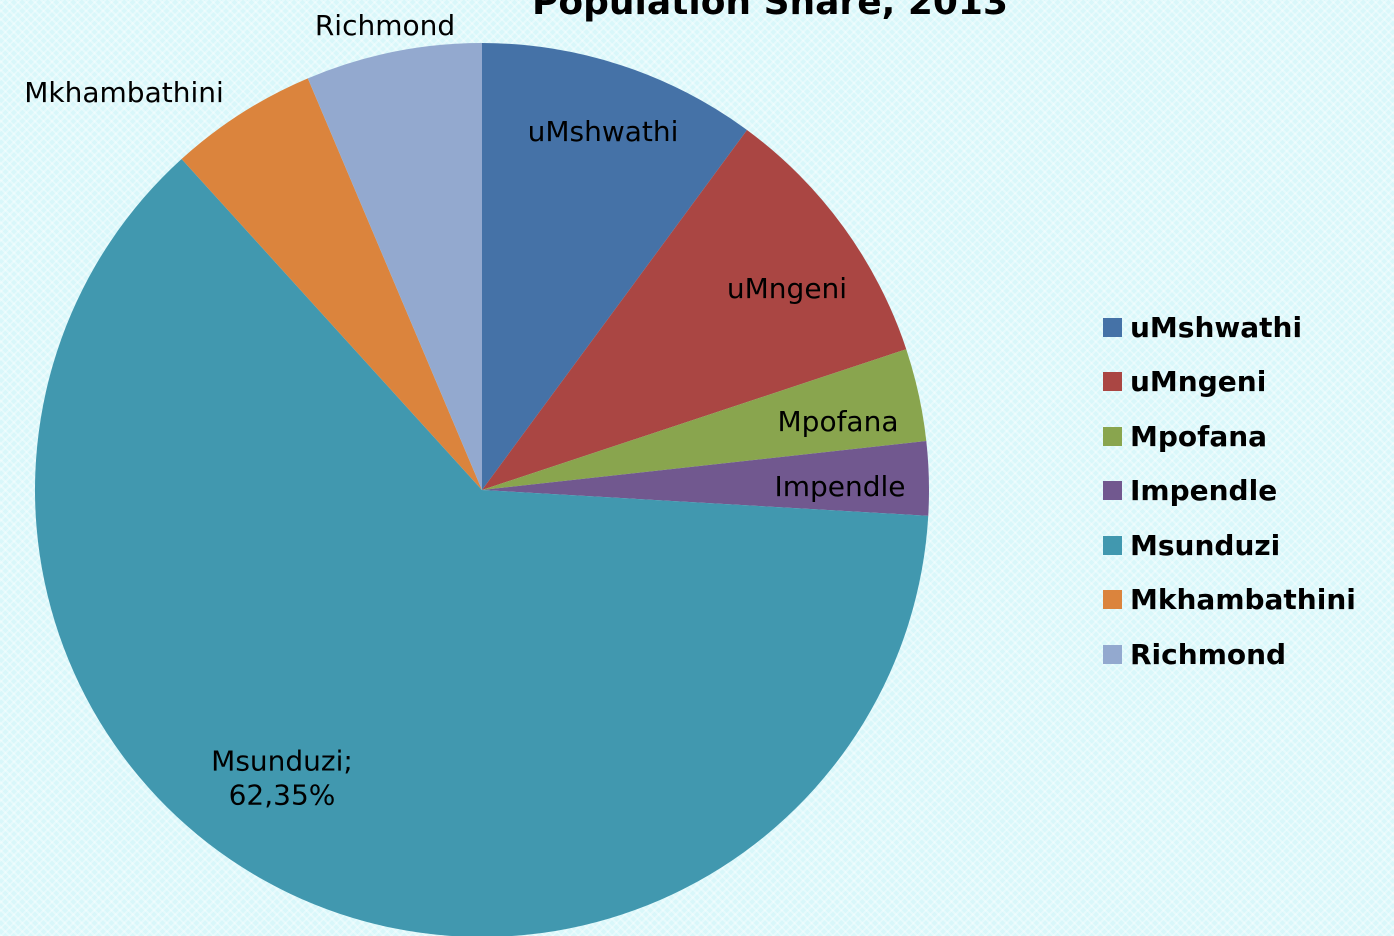 The width and height of the screenshot is (1394, 936). Describe the element at coordinates (838, 422) in the screenshot. I see `data-label: Mpofana` at that location.